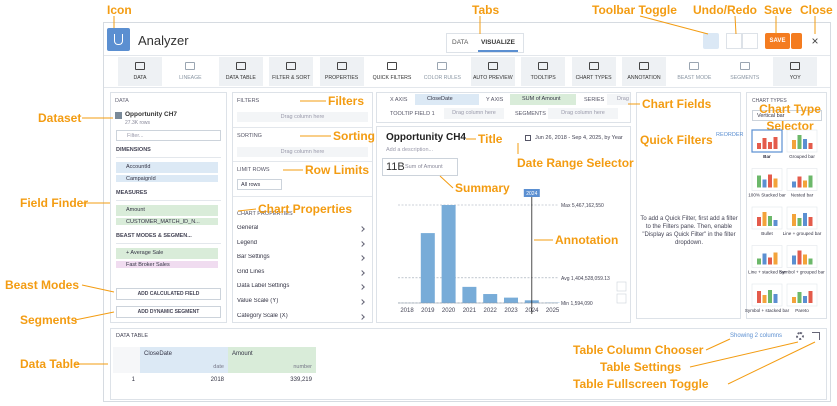 This screenshot has width=837, height=406. Describe the element at coordinates (119, 10) in the screenshot. I see `callout: Icon` at that location.